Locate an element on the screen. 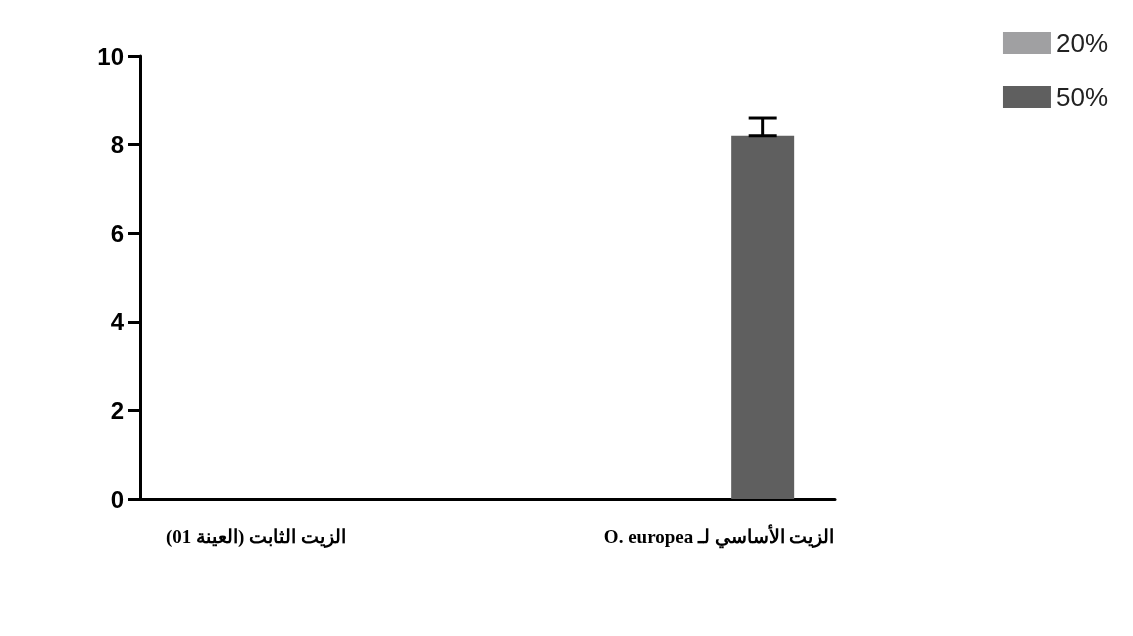  legend-label: 50% is located at coordinates (1082, 97).